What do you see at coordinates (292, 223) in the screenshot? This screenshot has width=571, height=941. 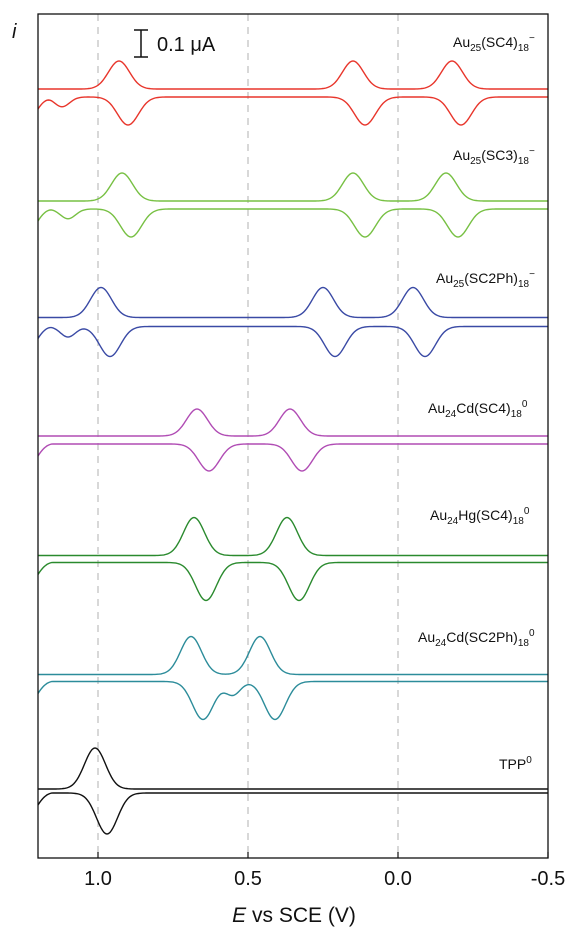 I see `series-1-reverse-sweep` at bounding box center [292, 223].